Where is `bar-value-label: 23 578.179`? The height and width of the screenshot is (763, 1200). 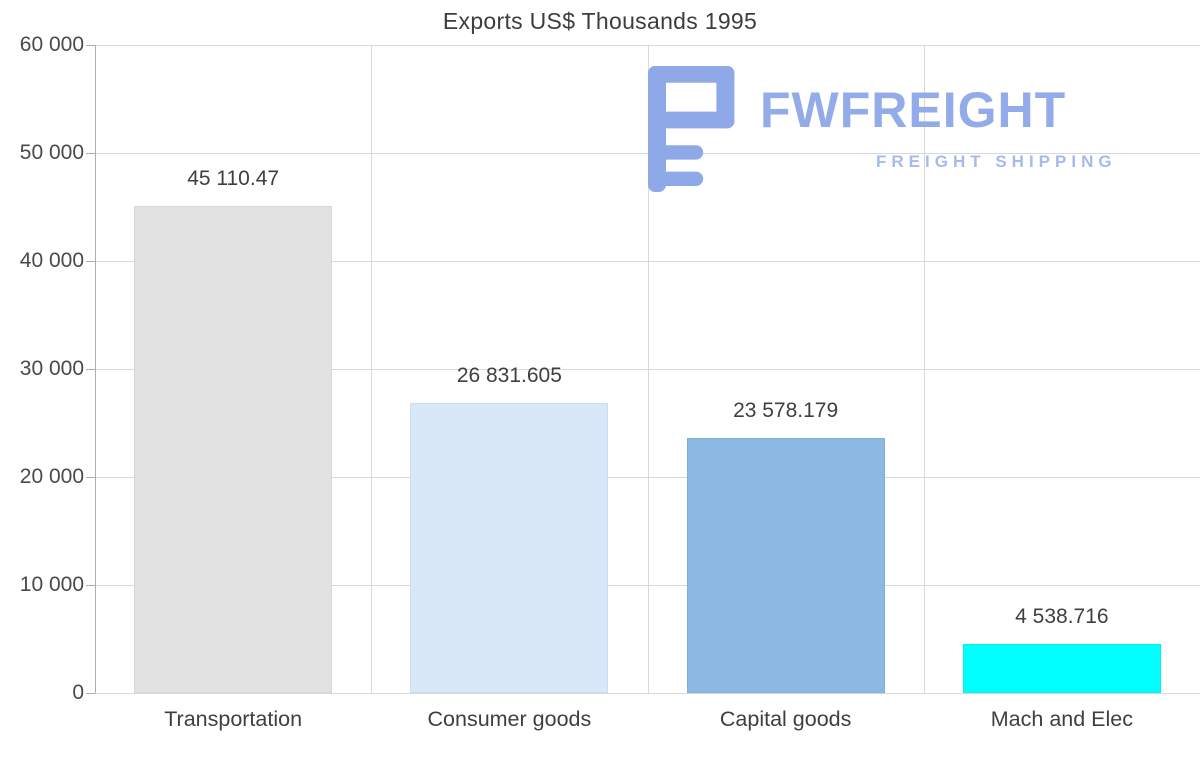 bar-value-label: 23 578.179 is located at coordinates (786, 411).